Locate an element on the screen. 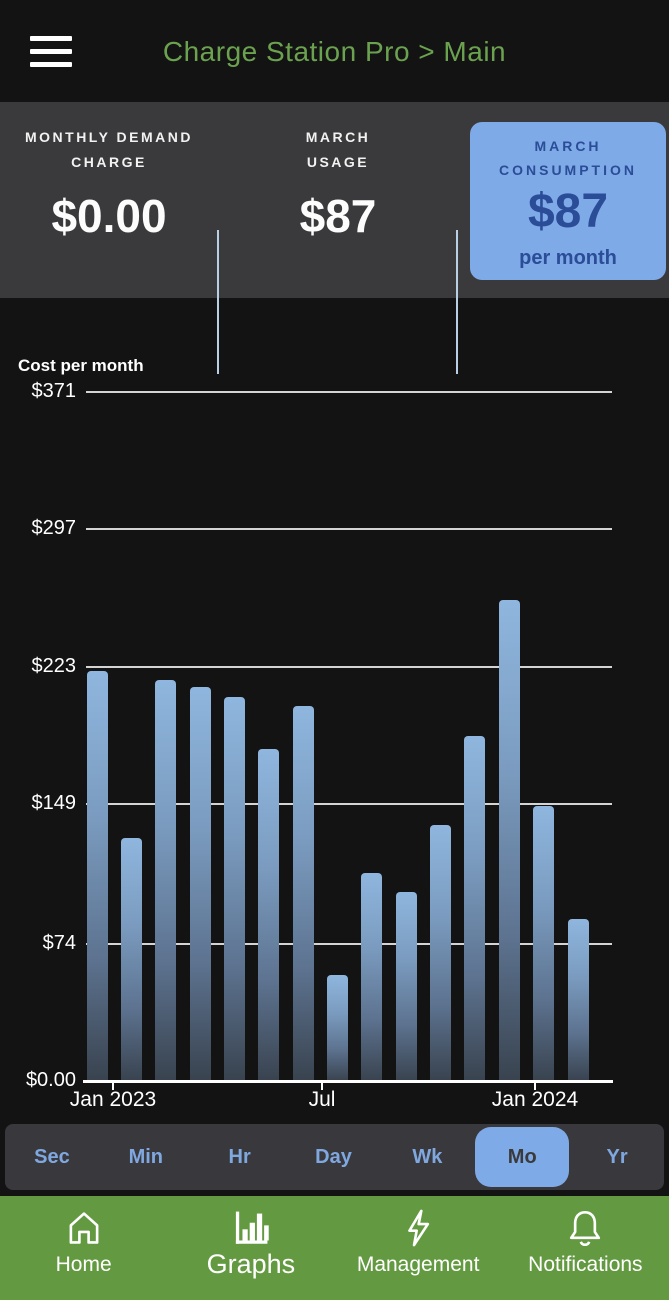 This screenshot has height=1300, width=669. chart-title: Cost per month is located at coordinates (81, 365).